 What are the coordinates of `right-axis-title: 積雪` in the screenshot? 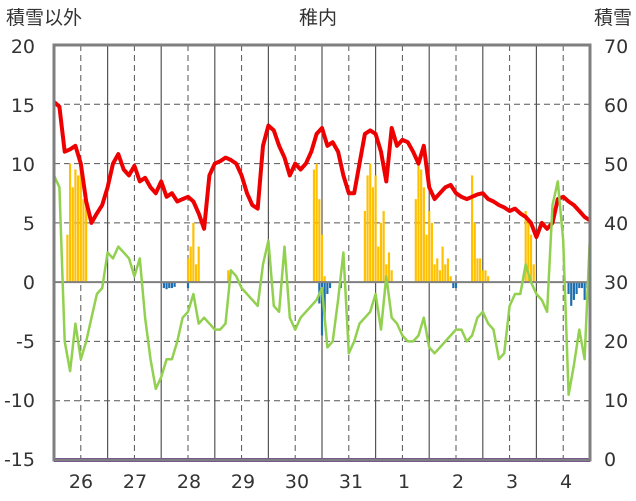 It's located at (613, 18).